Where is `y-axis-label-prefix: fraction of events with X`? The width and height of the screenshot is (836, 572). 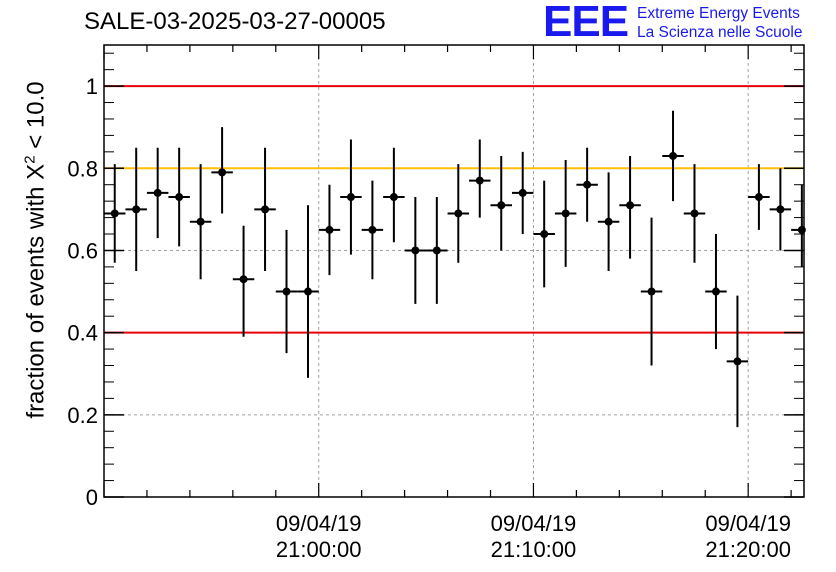 y-axis-label-prefix: fraction of events with X is located at coordinates (36, 291).